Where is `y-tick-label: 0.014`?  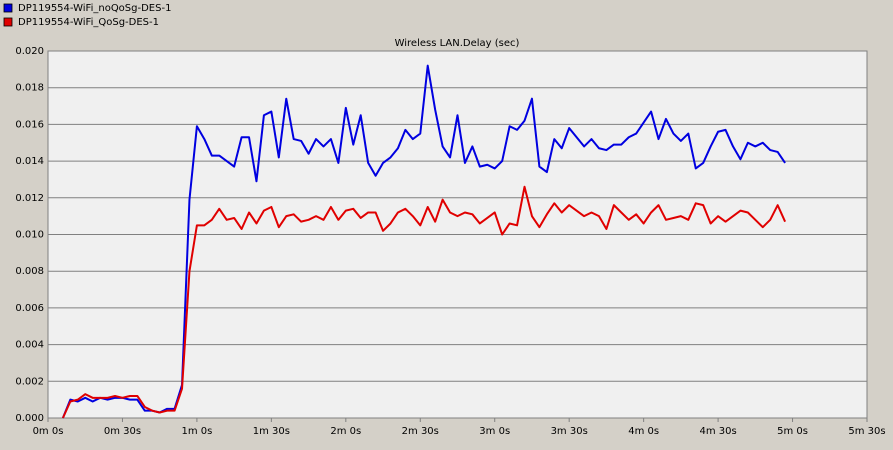
y-tick-label: 0.014 is located at coordinates (29, 161).